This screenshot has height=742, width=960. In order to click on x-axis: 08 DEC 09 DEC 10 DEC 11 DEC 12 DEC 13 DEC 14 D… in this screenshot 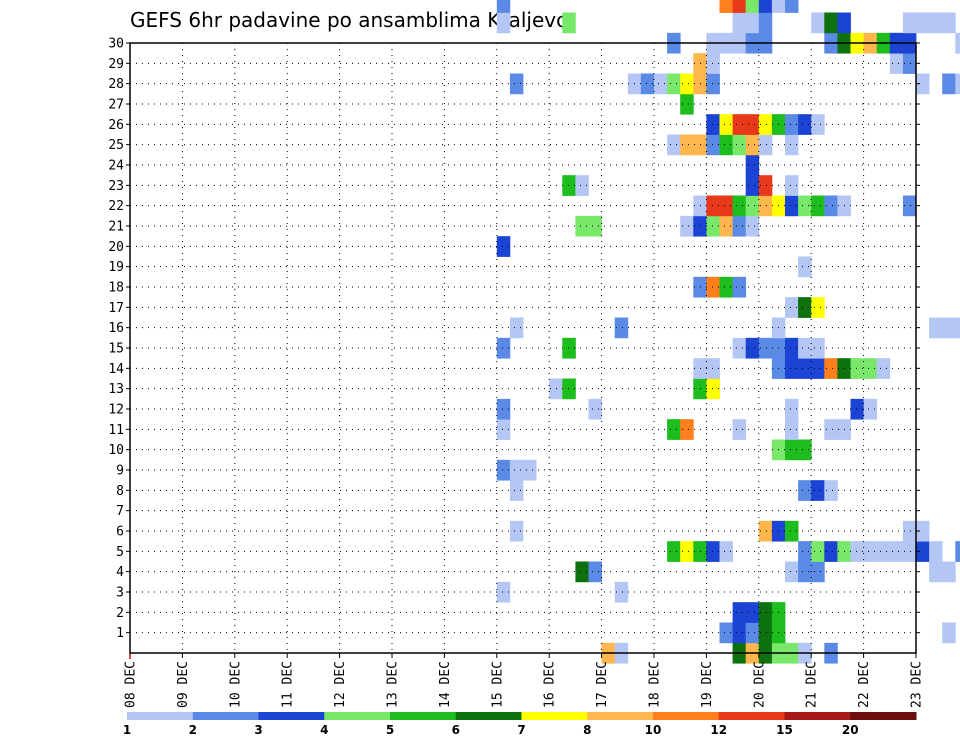, I will do `click(524, 680)`.